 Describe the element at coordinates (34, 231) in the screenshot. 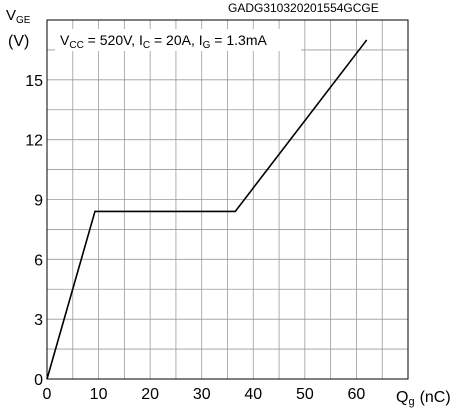

I see `y-tick-labels: 0 3 6 9 12 15` at that location.